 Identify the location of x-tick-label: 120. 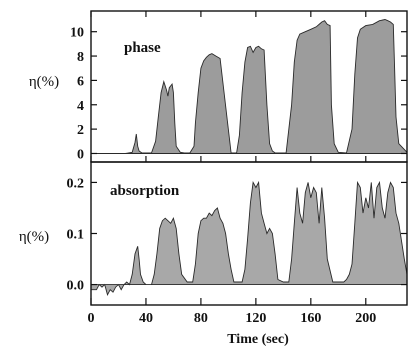
(255, 318).